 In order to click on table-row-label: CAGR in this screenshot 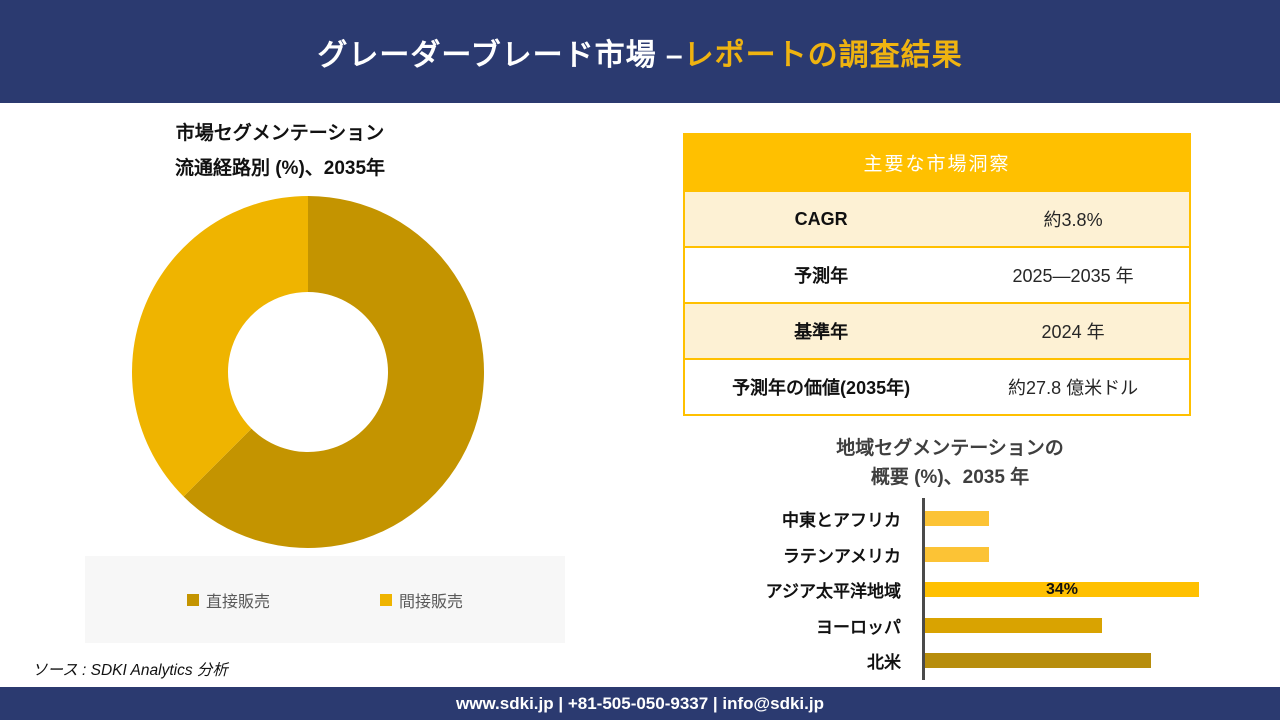, I will do `click(821, 218)`.